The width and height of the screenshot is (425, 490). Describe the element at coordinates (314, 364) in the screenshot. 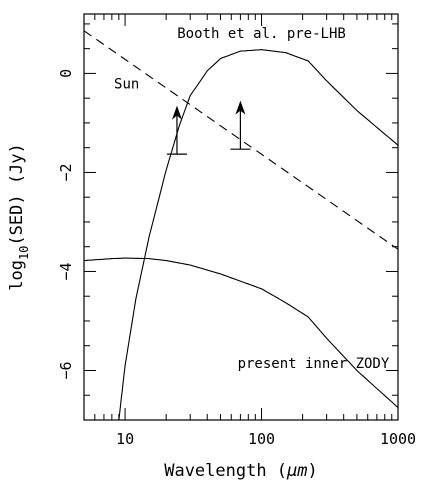

I see `annotation-present-inner-zody: present inner ZODY` at that location.